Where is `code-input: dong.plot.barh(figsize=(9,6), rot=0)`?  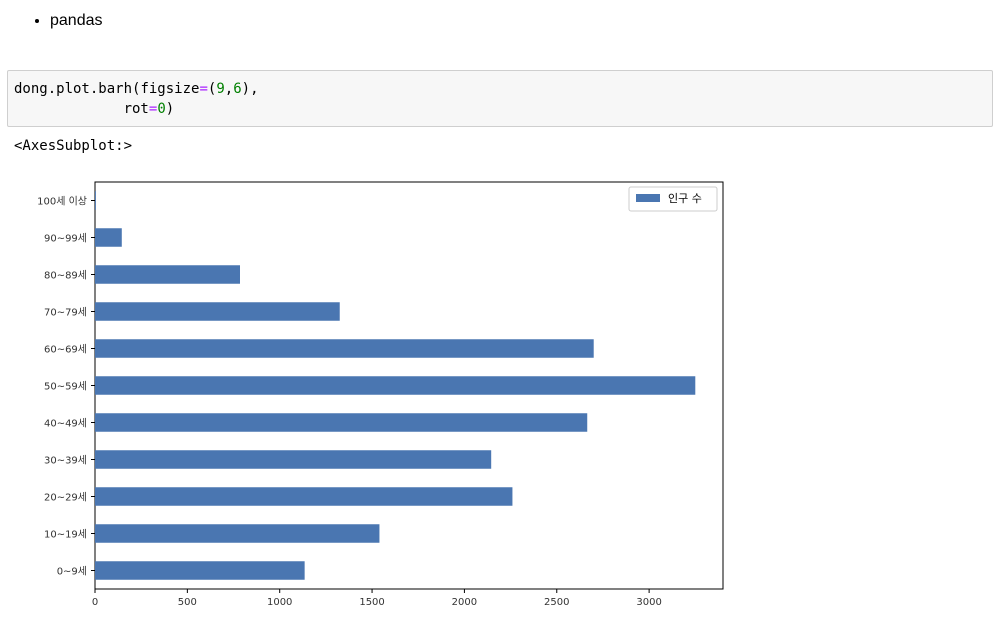
code-input: dong.plot.barh(figsize=(9,6), rot=0) is located at coordinates (500, 99).